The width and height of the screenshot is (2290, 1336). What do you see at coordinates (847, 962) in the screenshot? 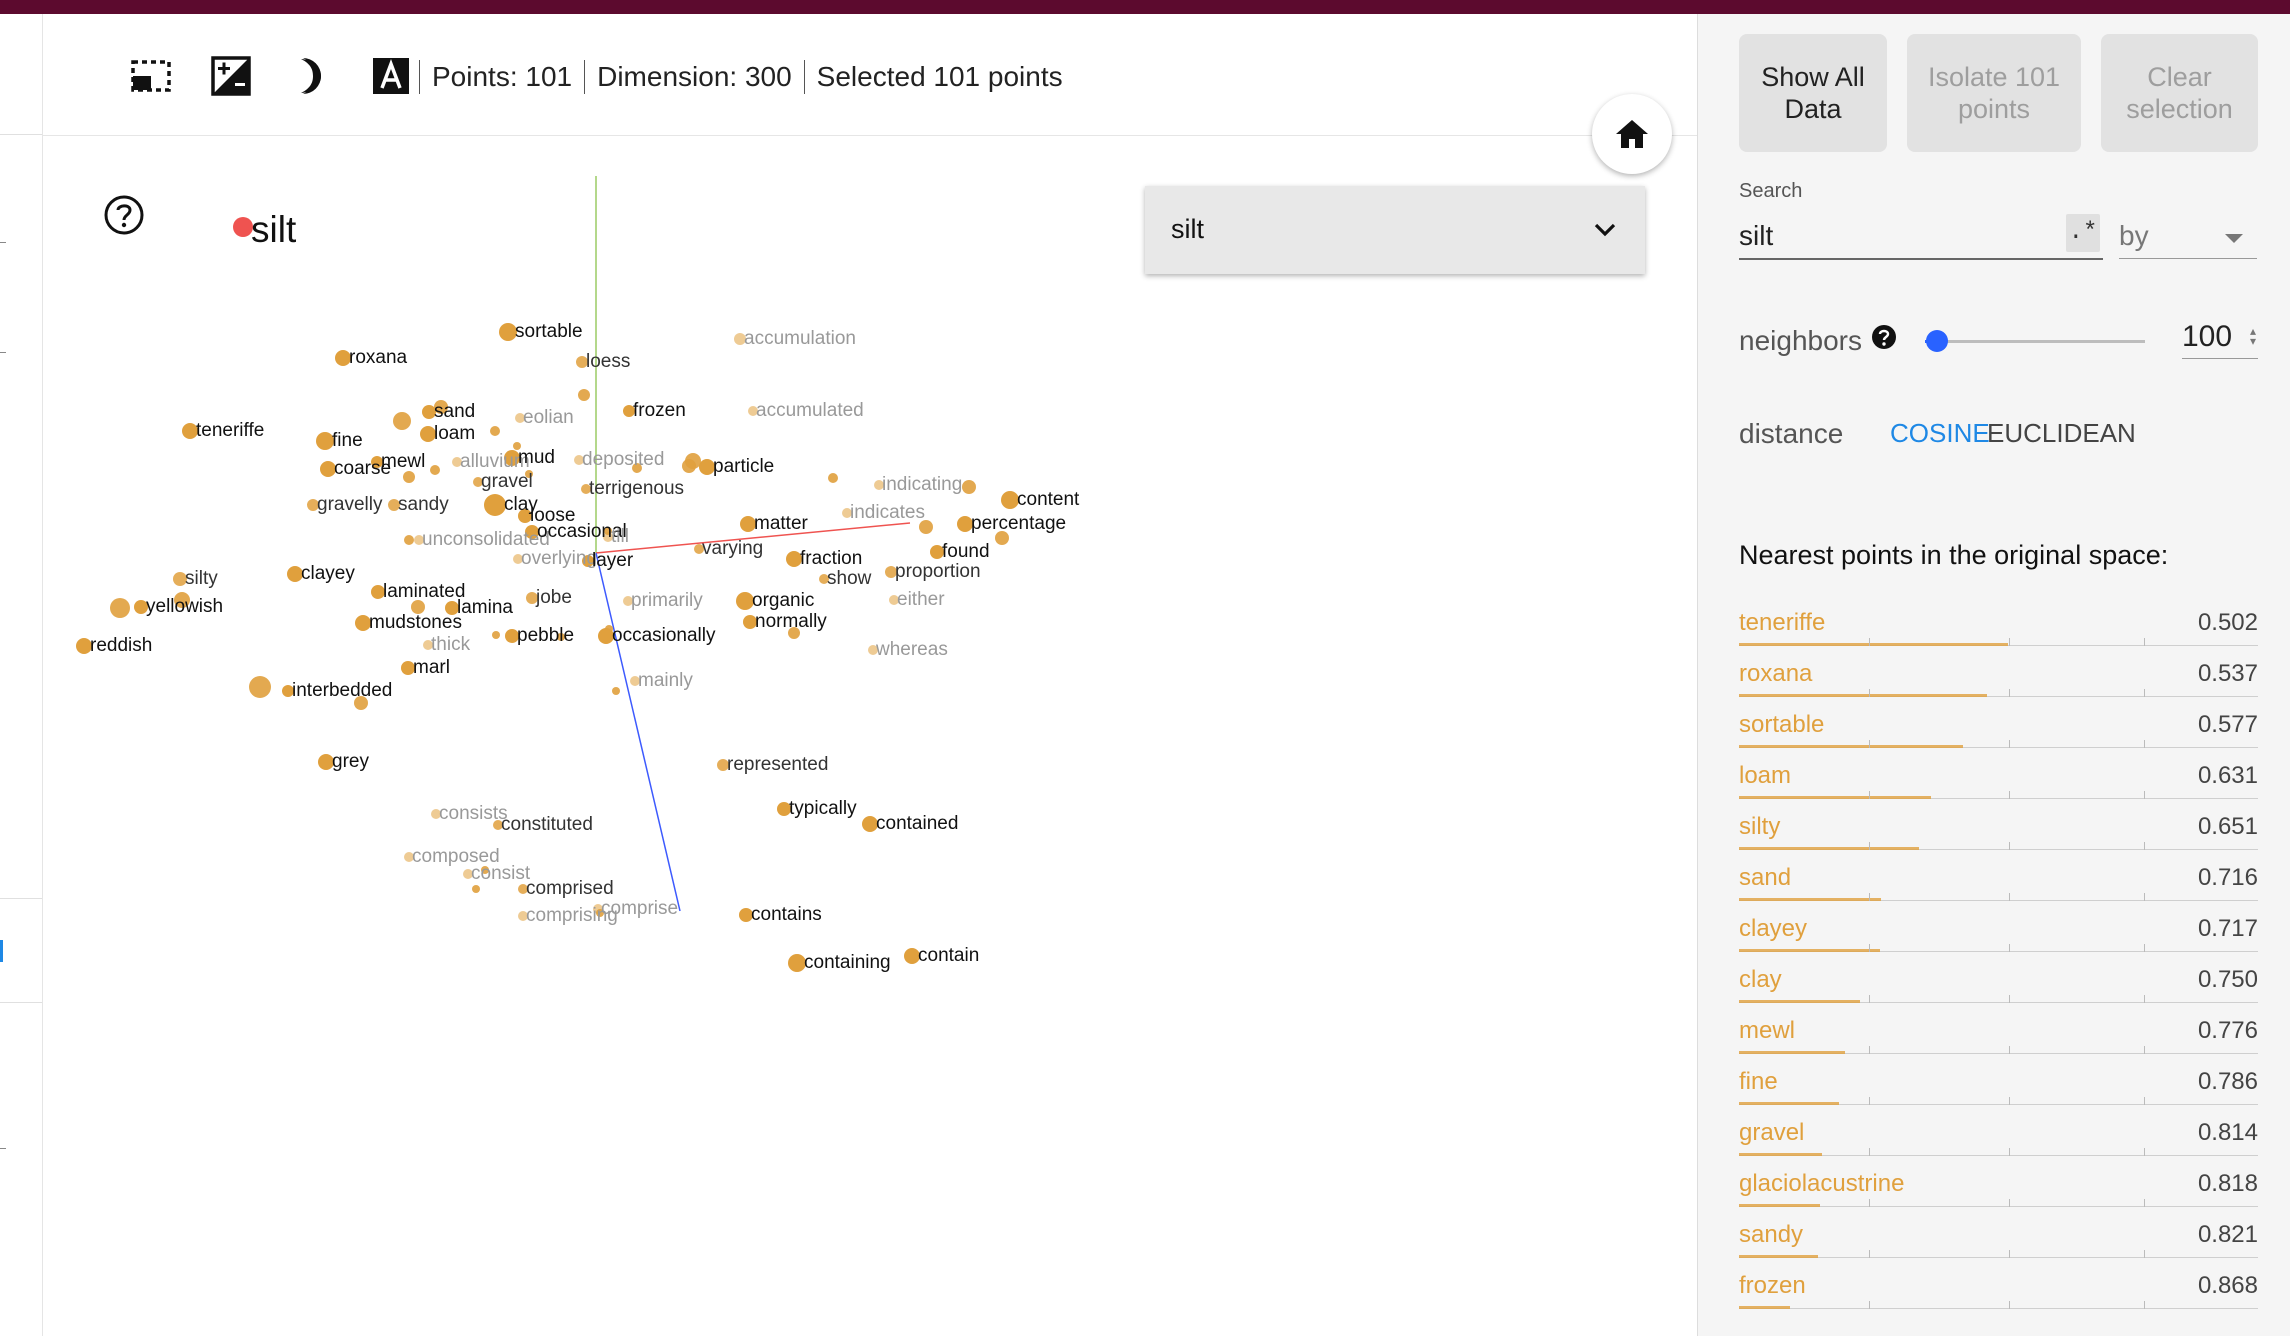
I see `point-label: containing` at bounding box center [847, 962].